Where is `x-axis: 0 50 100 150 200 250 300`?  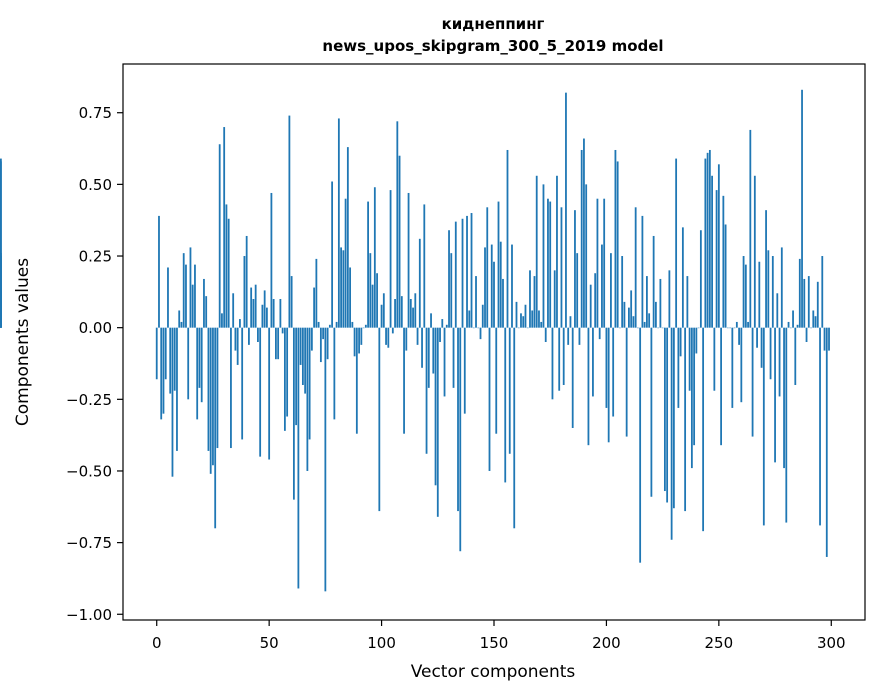 x-axis: 0 50 100 150 200 250 300 is located at coordinates (499, 636).